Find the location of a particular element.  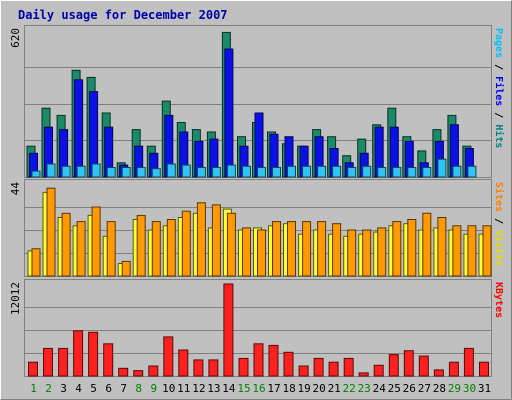

x-tick-label-day-10: 10 is located at coordinates (168, 388).